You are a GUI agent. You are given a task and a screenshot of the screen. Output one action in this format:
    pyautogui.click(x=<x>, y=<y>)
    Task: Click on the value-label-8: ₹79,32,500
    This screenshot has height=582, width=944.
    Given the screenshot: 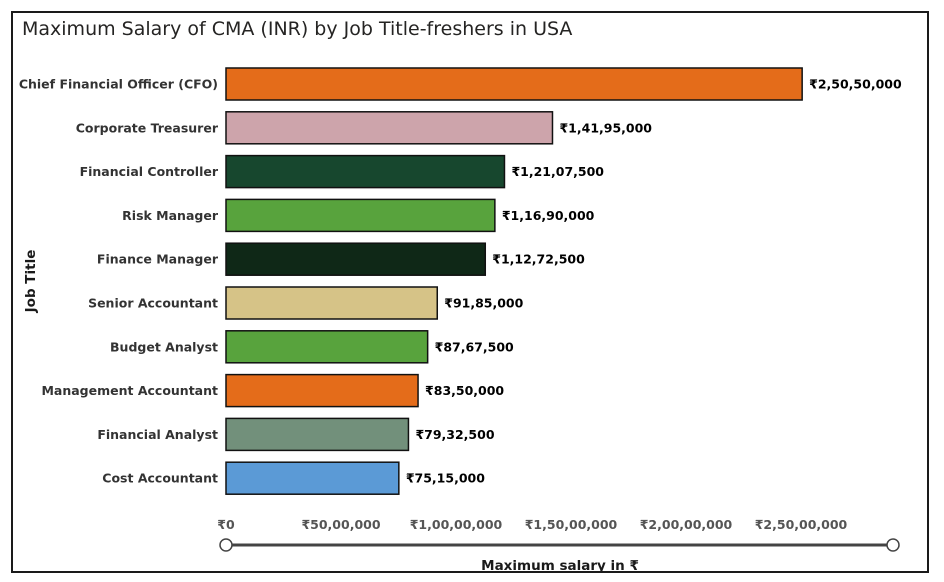 What is the action you would take?
    pyautogui.click(x=454, y=434)
    